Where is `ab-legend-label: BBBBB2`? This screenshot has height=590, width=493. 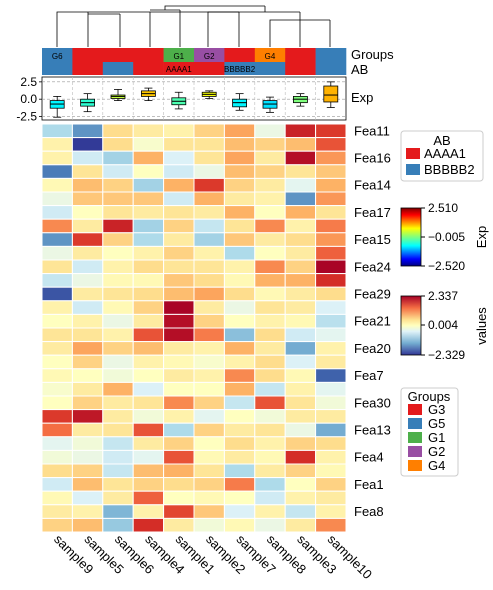 ab-legend-label: BBBBB2 is located at coordinates (449, 169).